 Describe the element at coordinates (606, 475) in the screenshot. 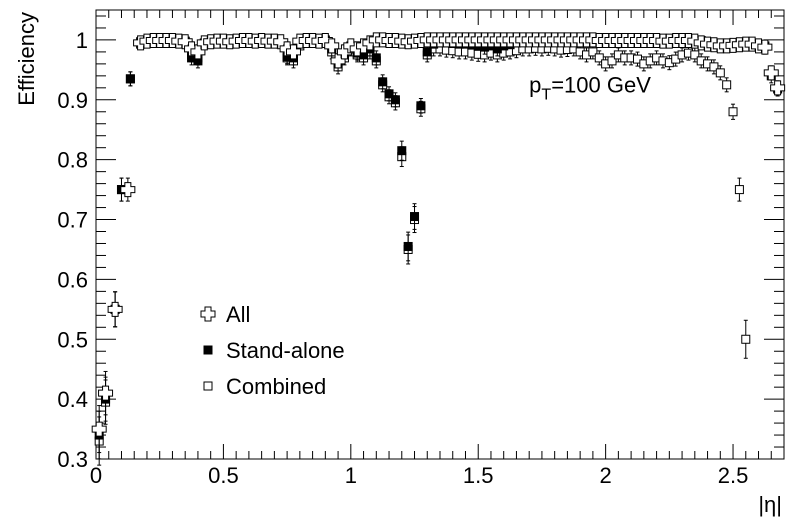

I see `x-tick-label: 2` at that location.